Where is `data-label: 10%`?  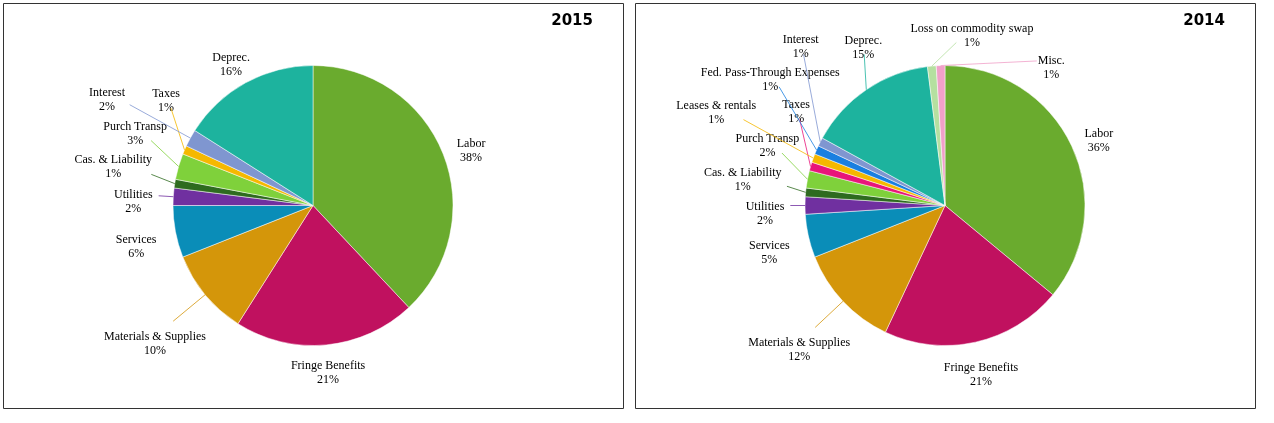 data-label: 10% is located at coordinates (155, 350).